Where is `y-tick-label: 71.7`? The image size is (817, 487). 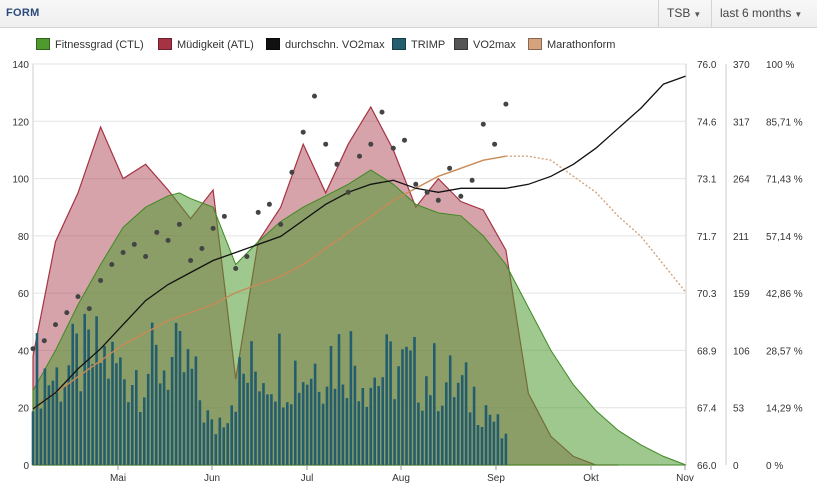 y-tick-label: 71.7 is located at coordinates (707, 237).